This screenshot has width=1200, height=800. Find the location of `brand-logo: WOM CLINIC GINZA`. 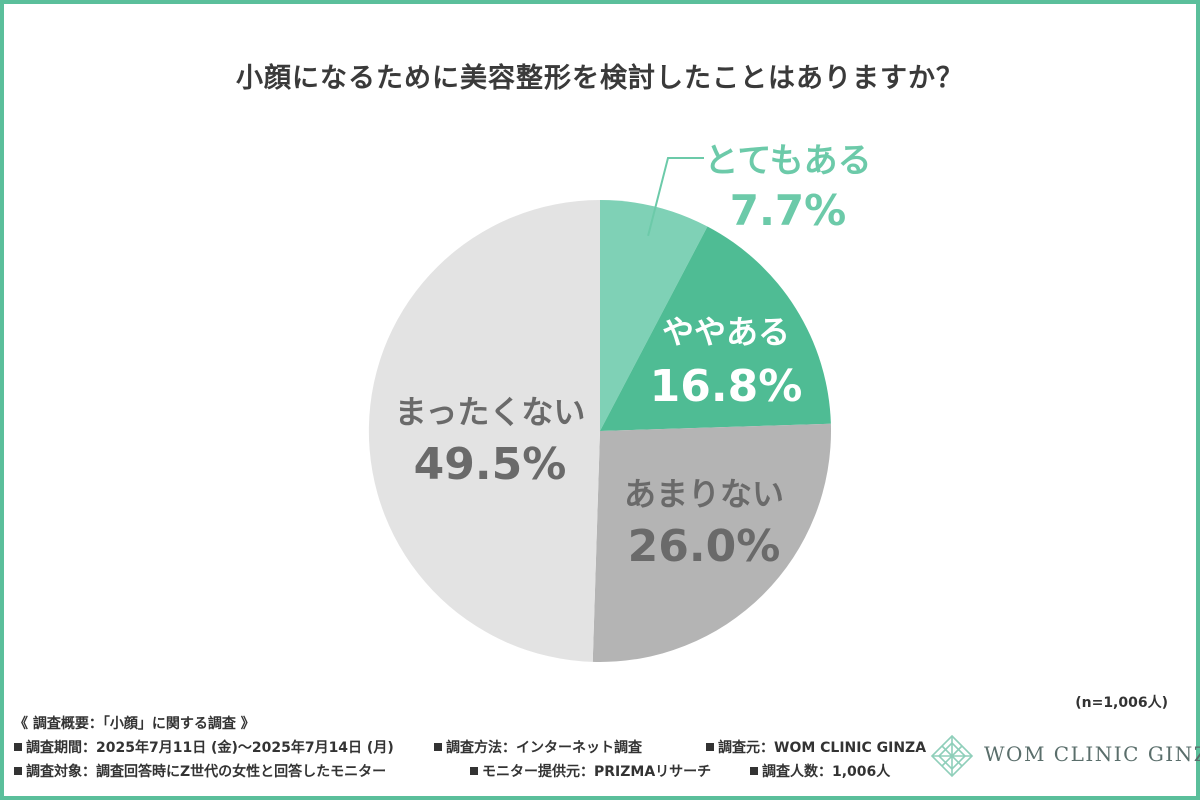

brand-logo: WOM CLINIC GINZA is located at coordinates (1063, 755).